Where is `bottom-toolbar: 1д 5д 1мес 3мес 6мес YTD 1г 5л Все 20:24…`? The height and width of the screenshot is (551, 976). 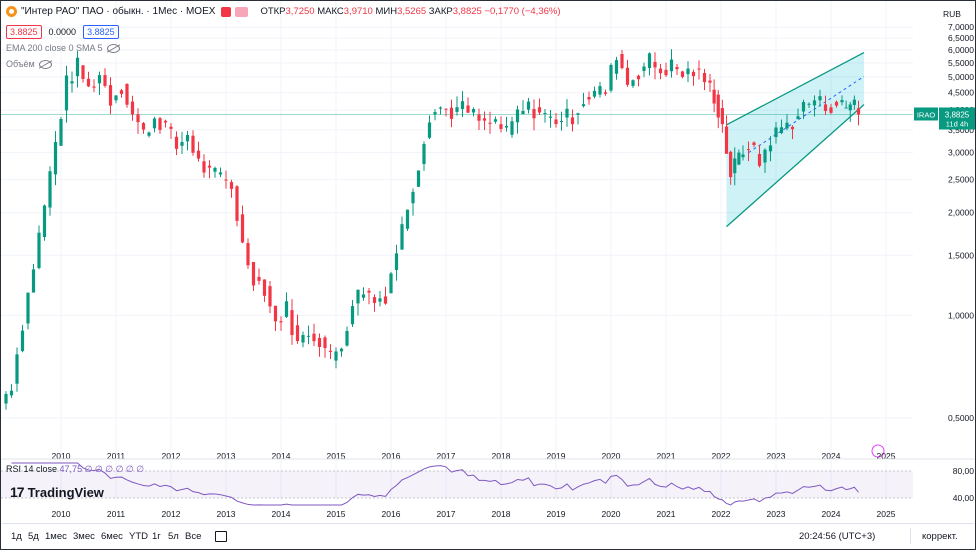 bottom-toolbar: 1д 5д 1мес 3мес 6мес YTD 1г 5л Все 20:24… is located at coordinates (488, 536).